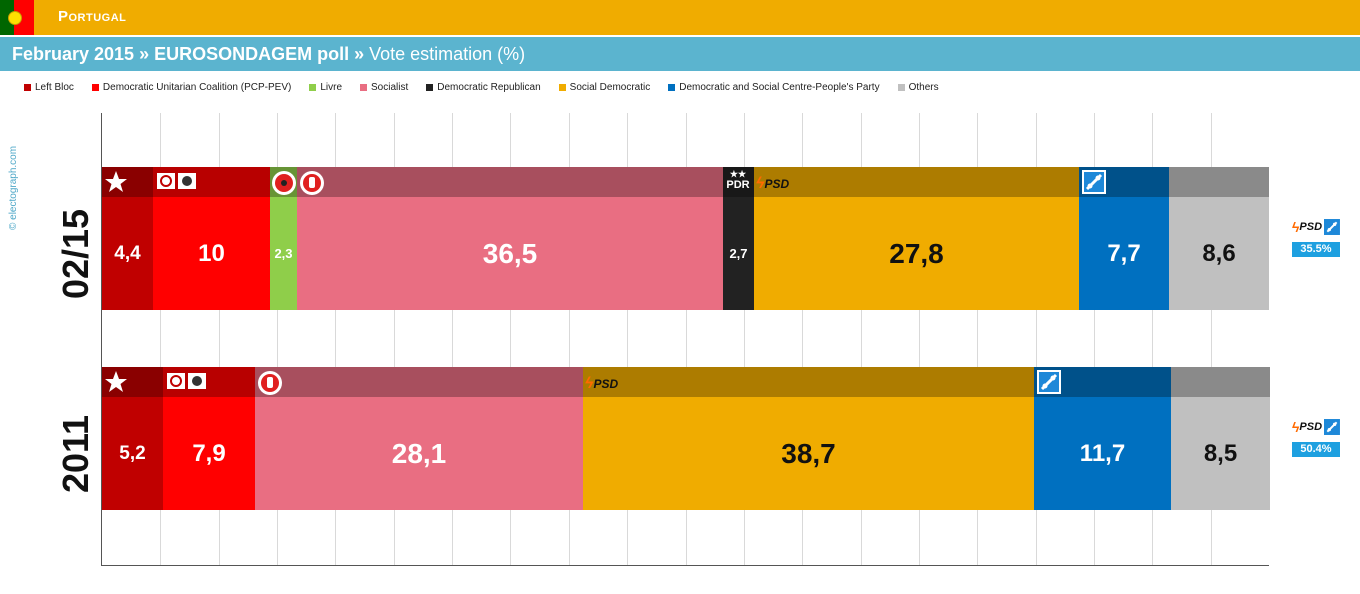 This screenshot has height=594, width=1360. I want to click on data-label: 4,4, so click(127, 253).